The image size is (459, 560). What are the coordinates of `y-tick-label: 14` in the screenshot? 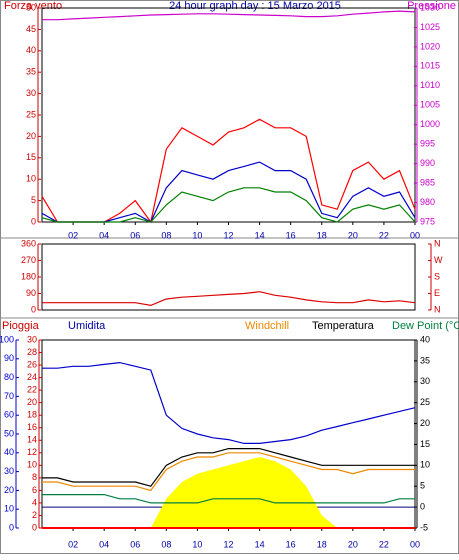 It's located at (32, 440).